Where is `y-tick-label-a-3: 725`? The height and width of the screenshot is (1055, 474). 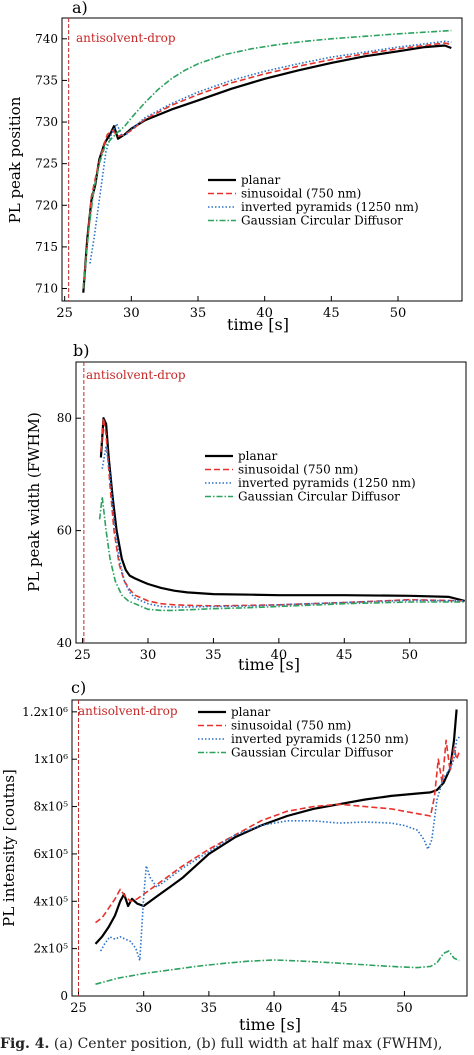 y-tick-label-a-3: 725 is located at coordinates (46, 164).